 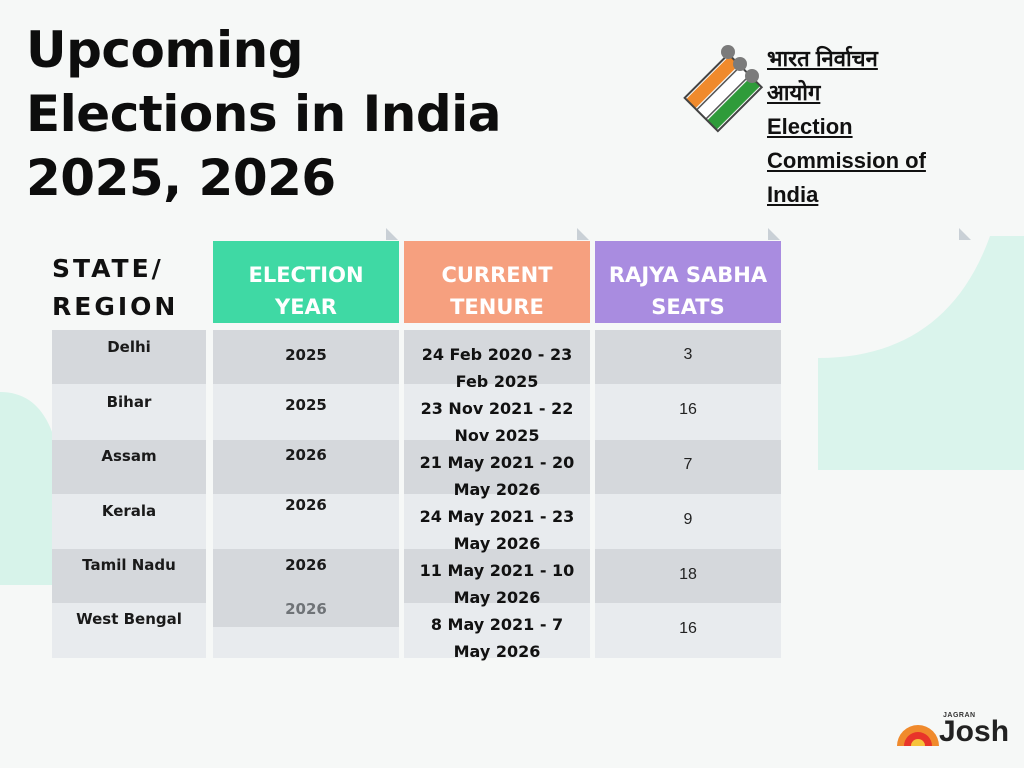 What do you see at coordinates (959, 715) in the screenshot?
I see `brand-small-text: JAGRAN` at bounding box center [959, 715].